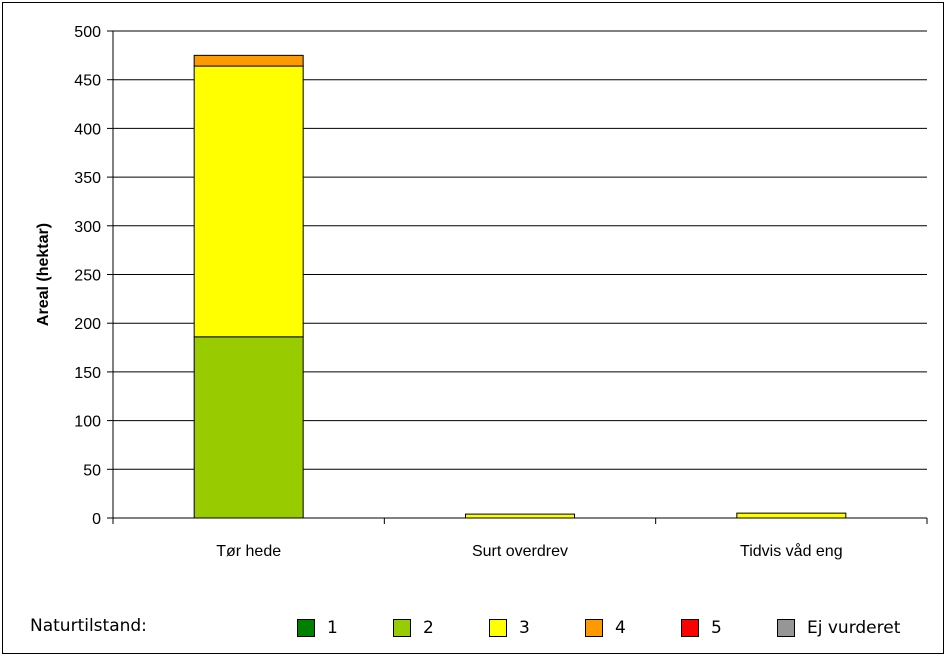  I want to click on legend-label: 1, so click(332, 628).